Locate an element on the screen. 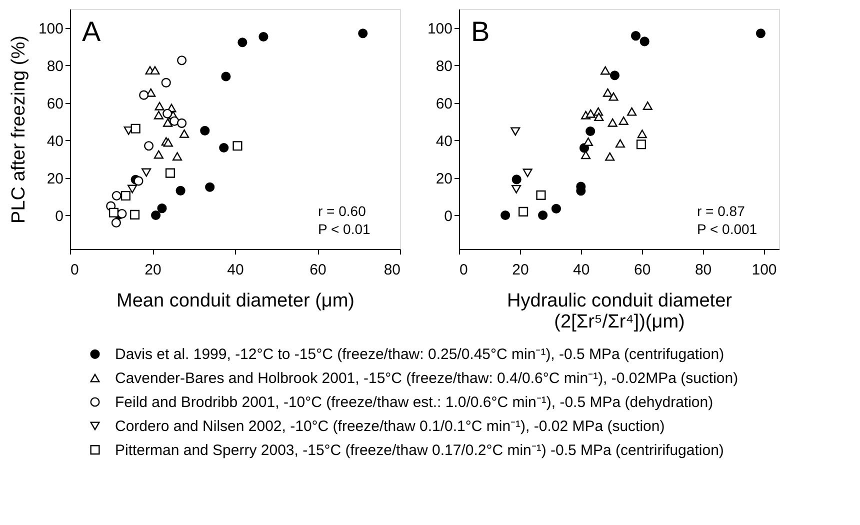  annotation: r = 0.87 is located at coordinates (721, 211).